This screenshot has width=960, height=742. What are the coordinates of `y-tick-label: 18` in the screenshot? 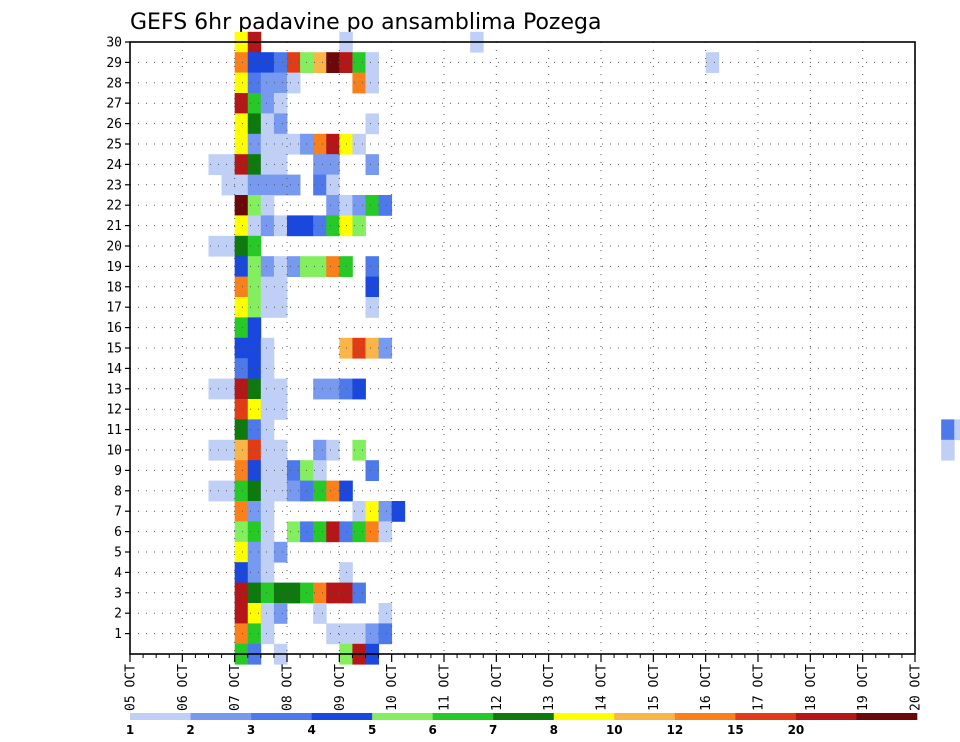 It's located at (114, 287).